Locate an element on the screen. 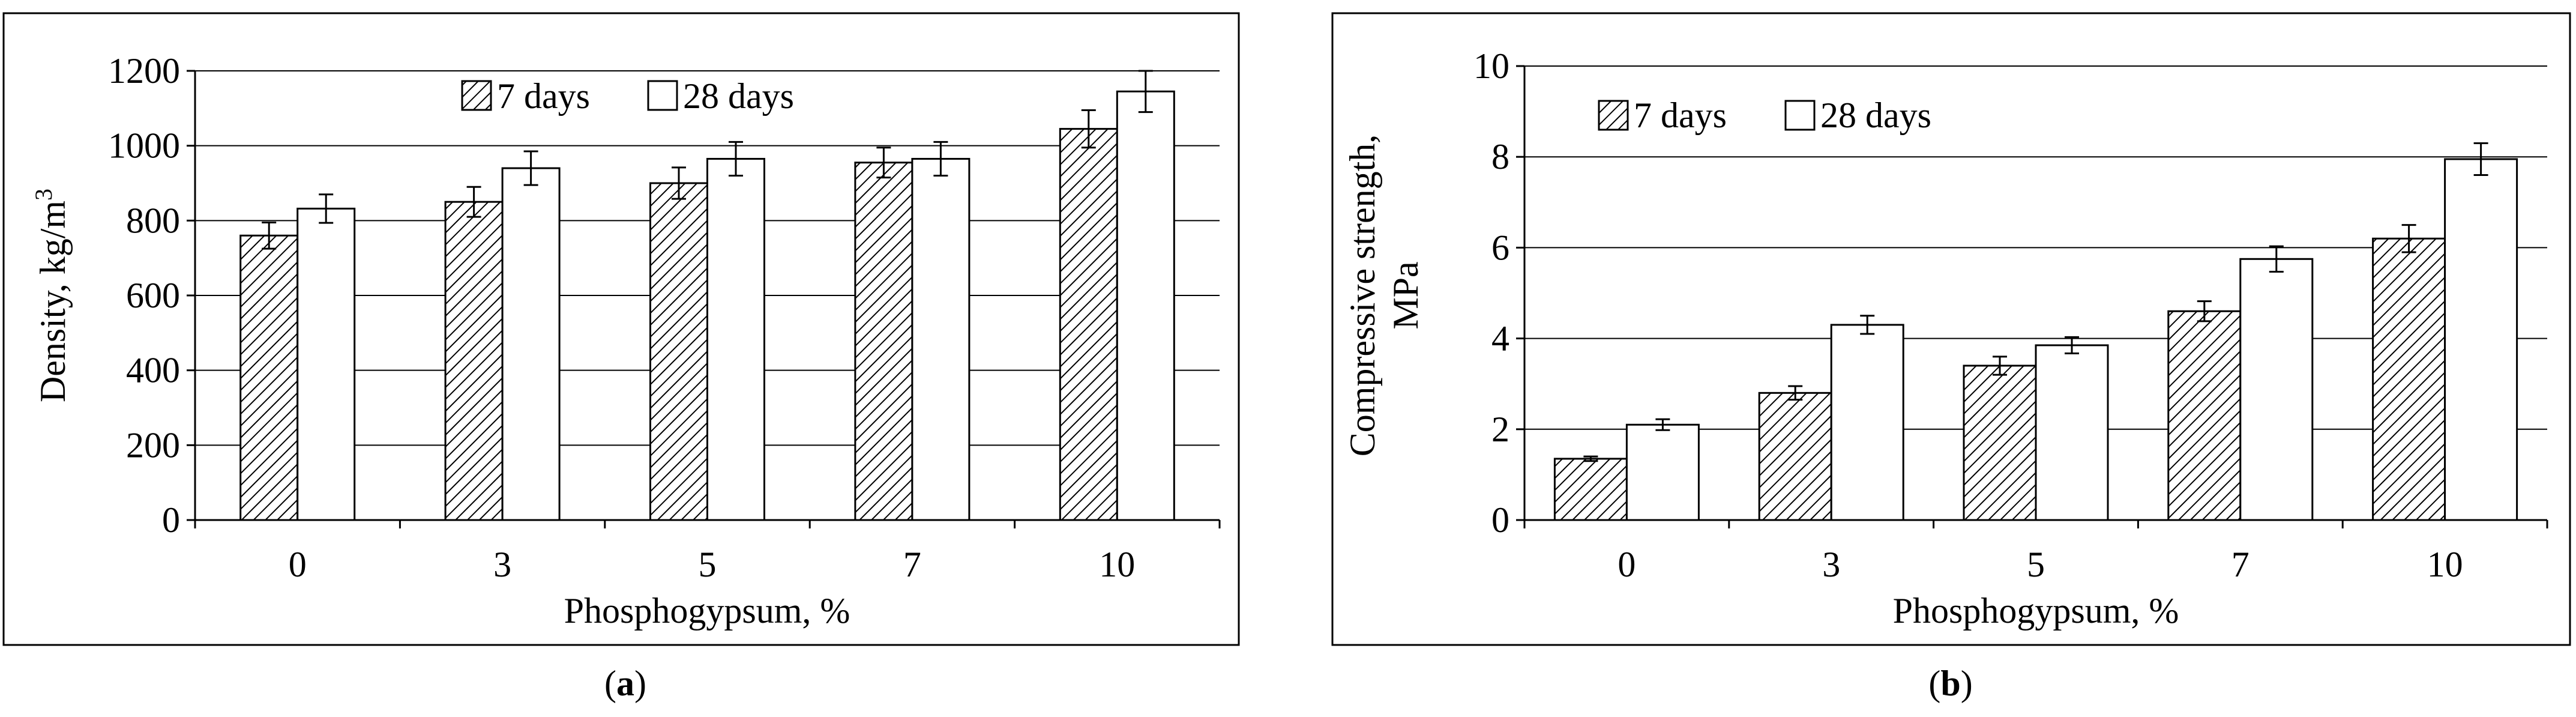 This screenshot has width=2576, height=717. panel-a-x-axis-title: Phosphogypsum, % is located at coordinates (707, 611).